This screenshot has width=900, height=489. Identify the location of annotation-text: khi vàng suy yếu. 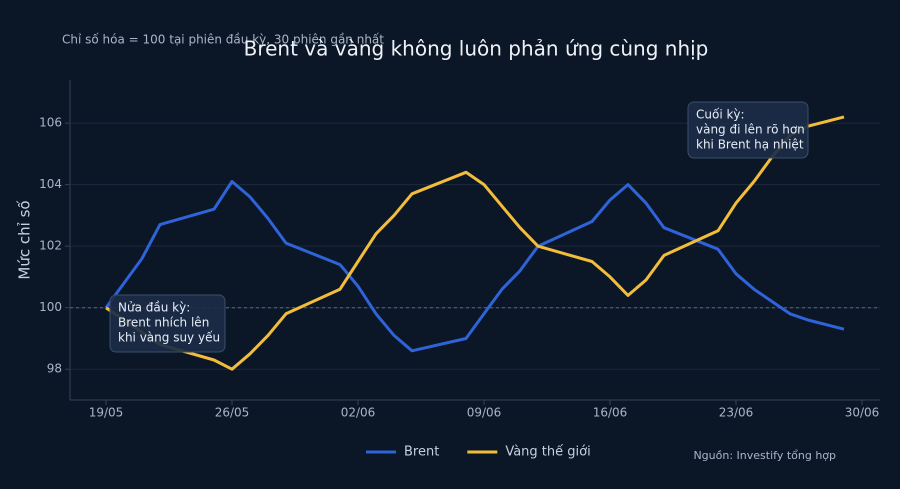
(169, 338).